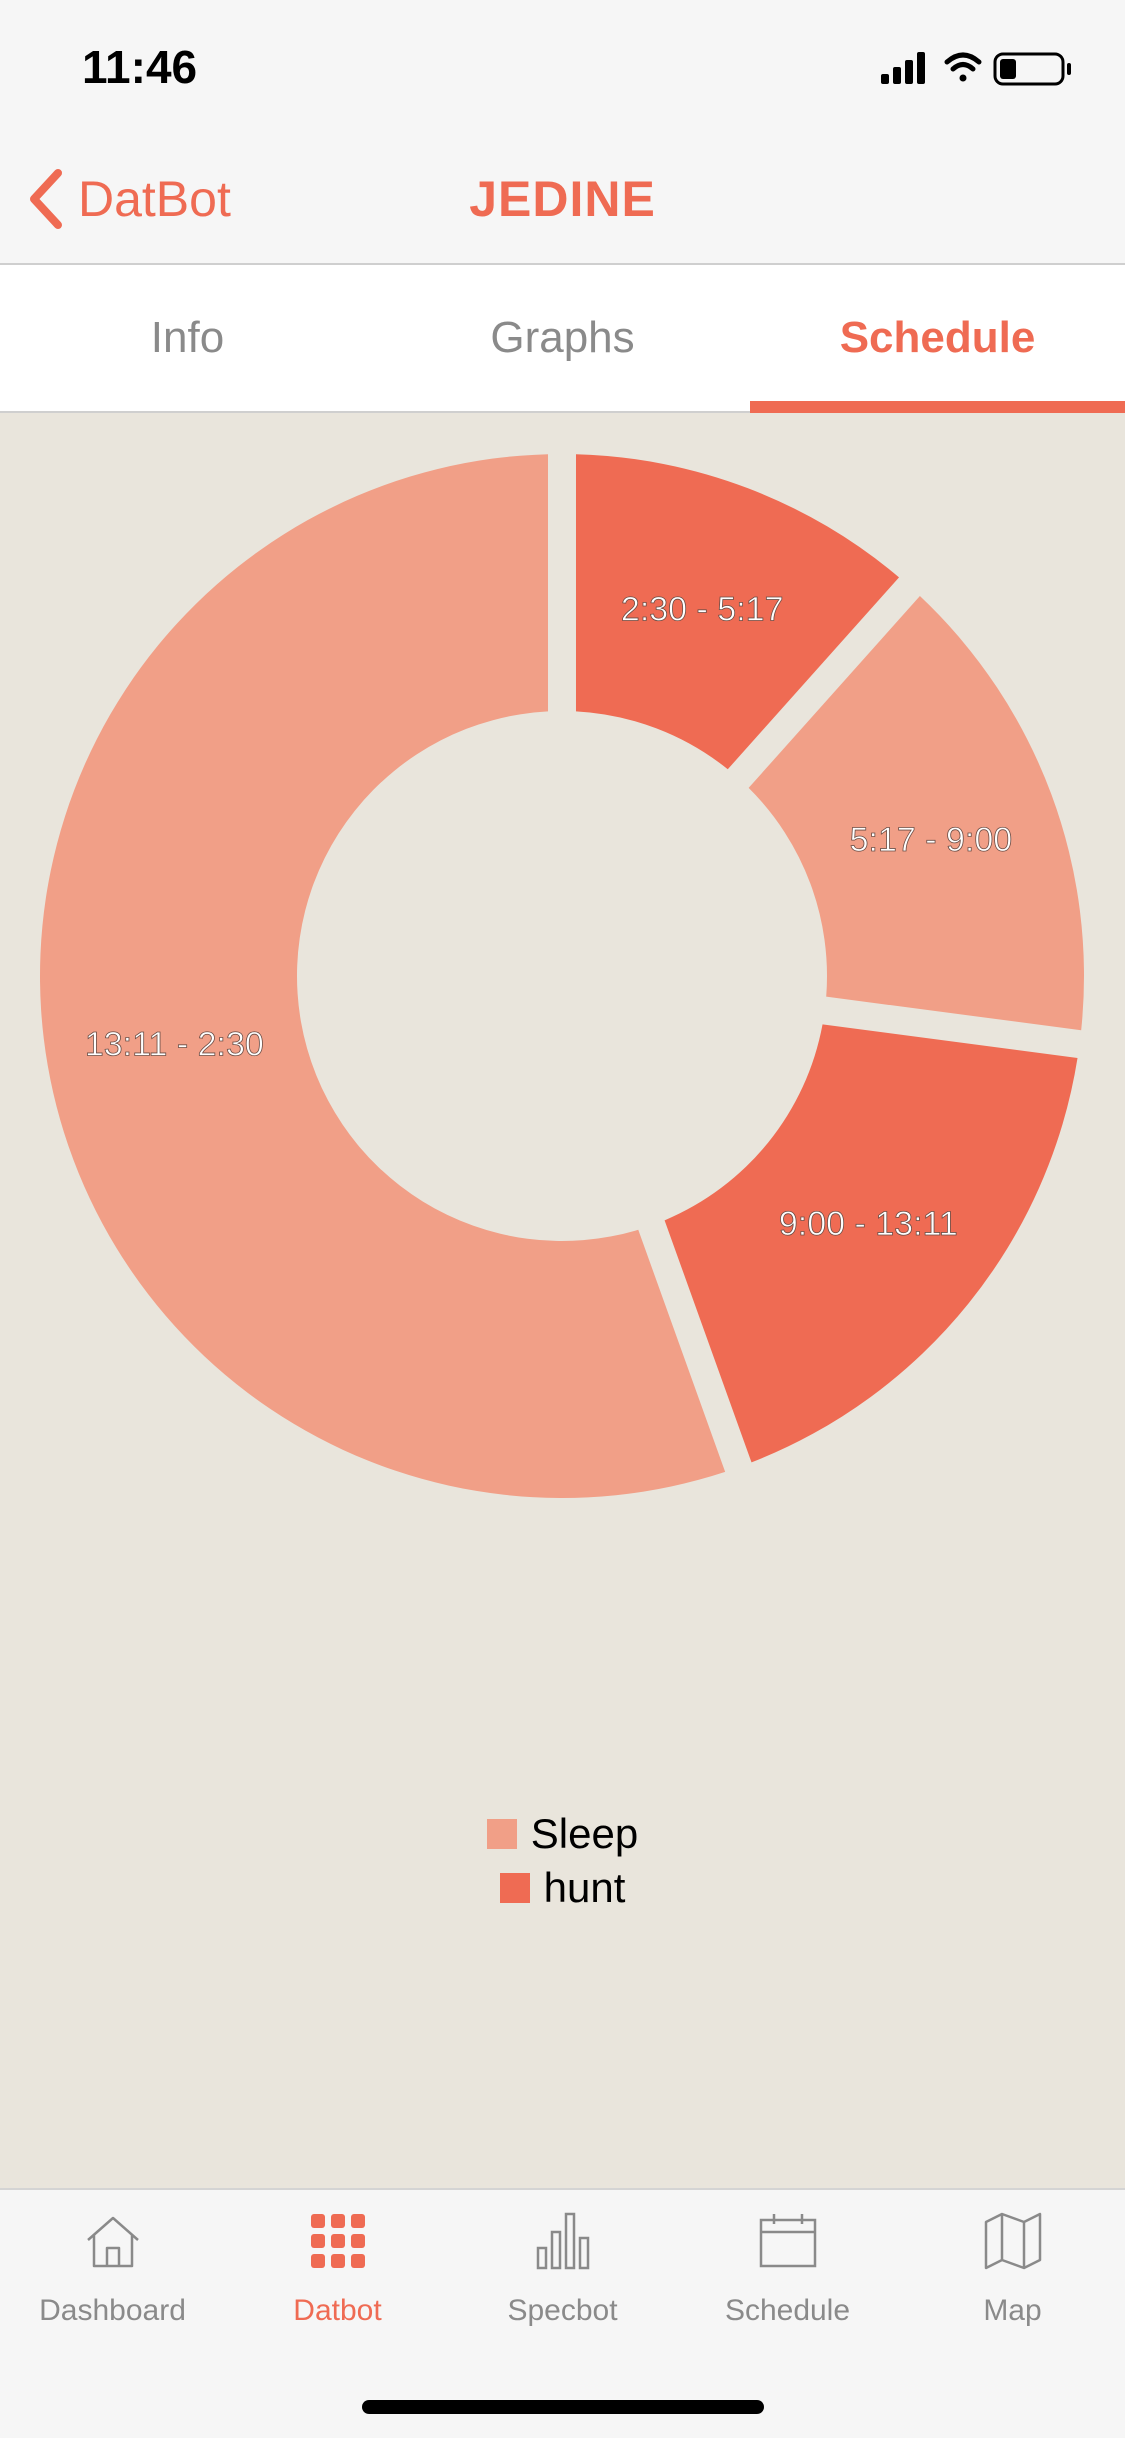 Image resolution: width=1125 pixels, height=2438 pixels. I want to click on calendar-icon, so click(787, 2241).